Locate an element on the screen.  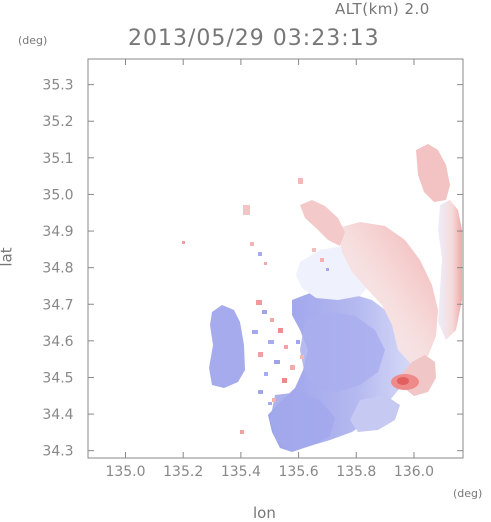
x-tick-label: 135.6 is located at coordinates (299, 472).